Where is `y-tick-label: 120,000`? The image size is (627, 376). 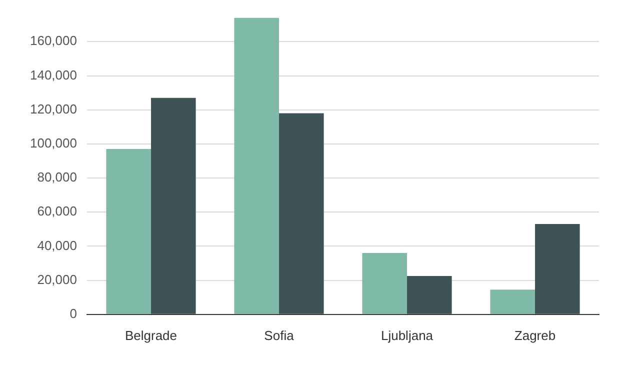
y-tick-label: 120,000 is located at coordinates (53, 108).